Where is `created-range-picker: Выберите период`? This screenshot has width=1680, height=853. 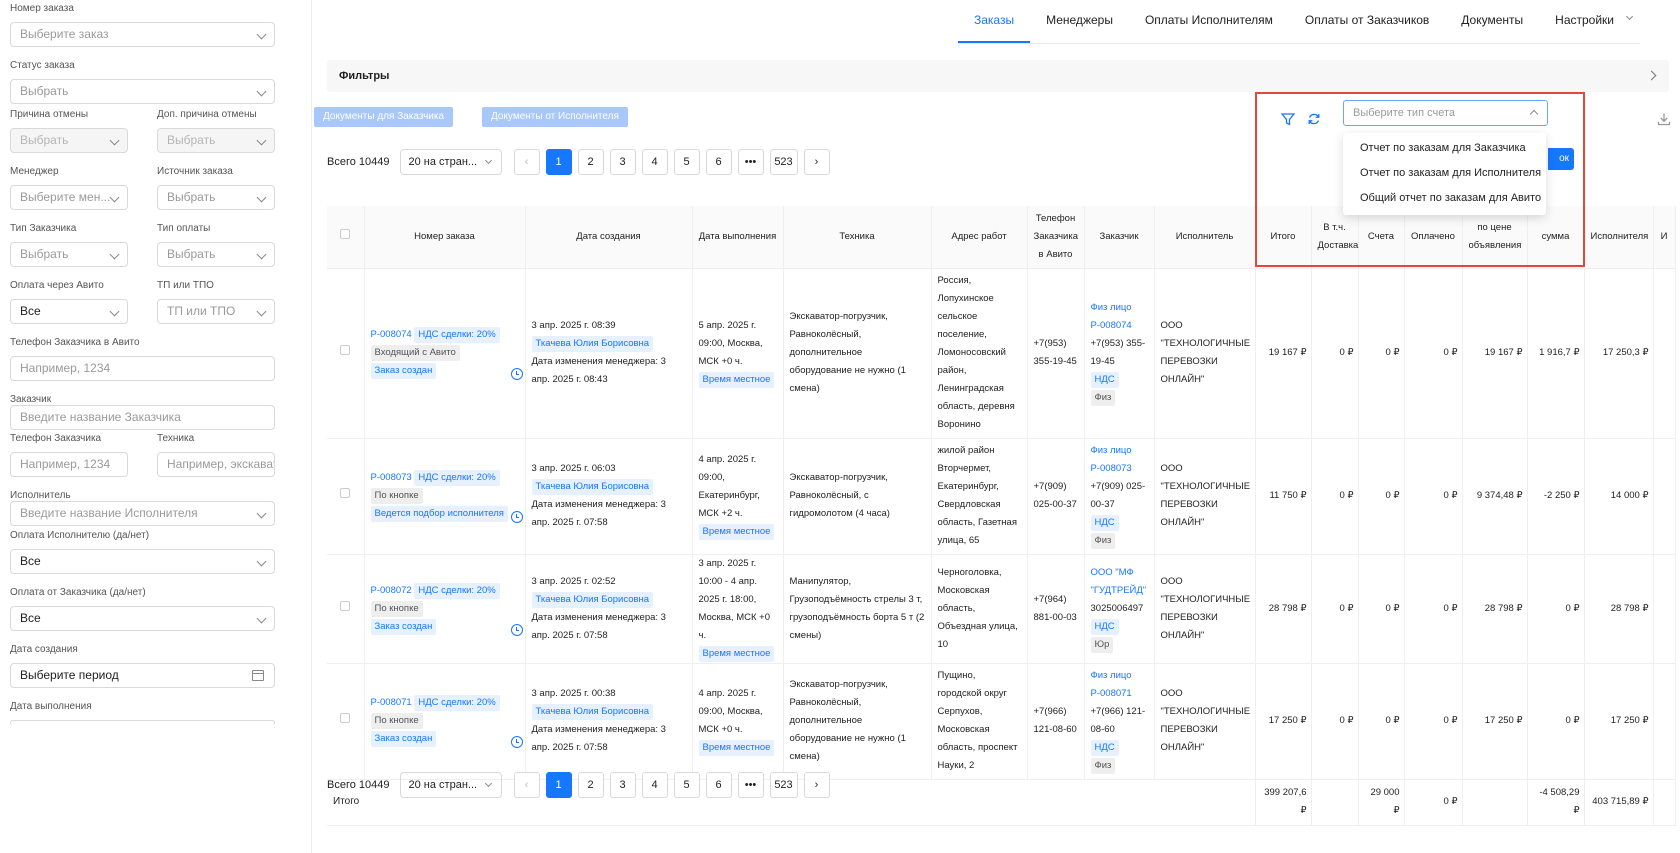 created-range-picker: Выберите период is located at coordinates (142, 675).